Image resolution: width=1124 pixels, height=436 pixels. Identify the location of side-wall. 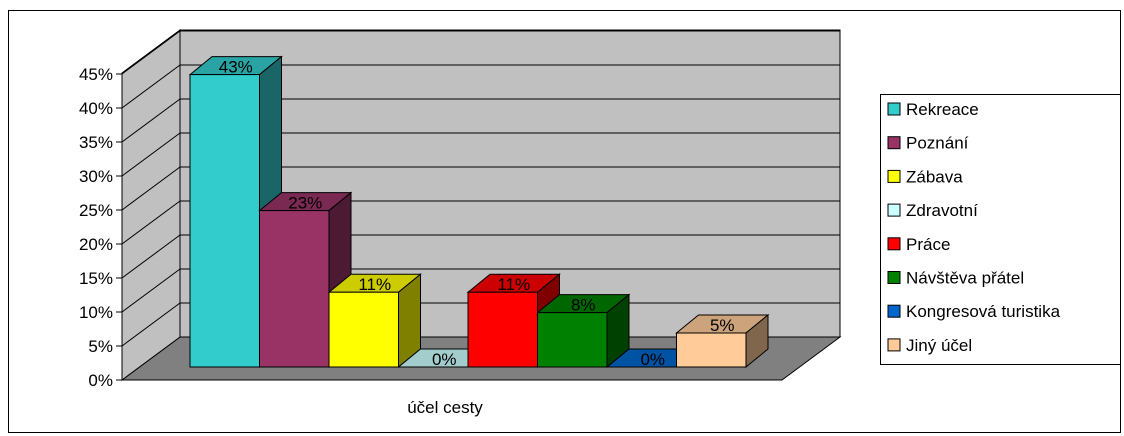
(151, 205).